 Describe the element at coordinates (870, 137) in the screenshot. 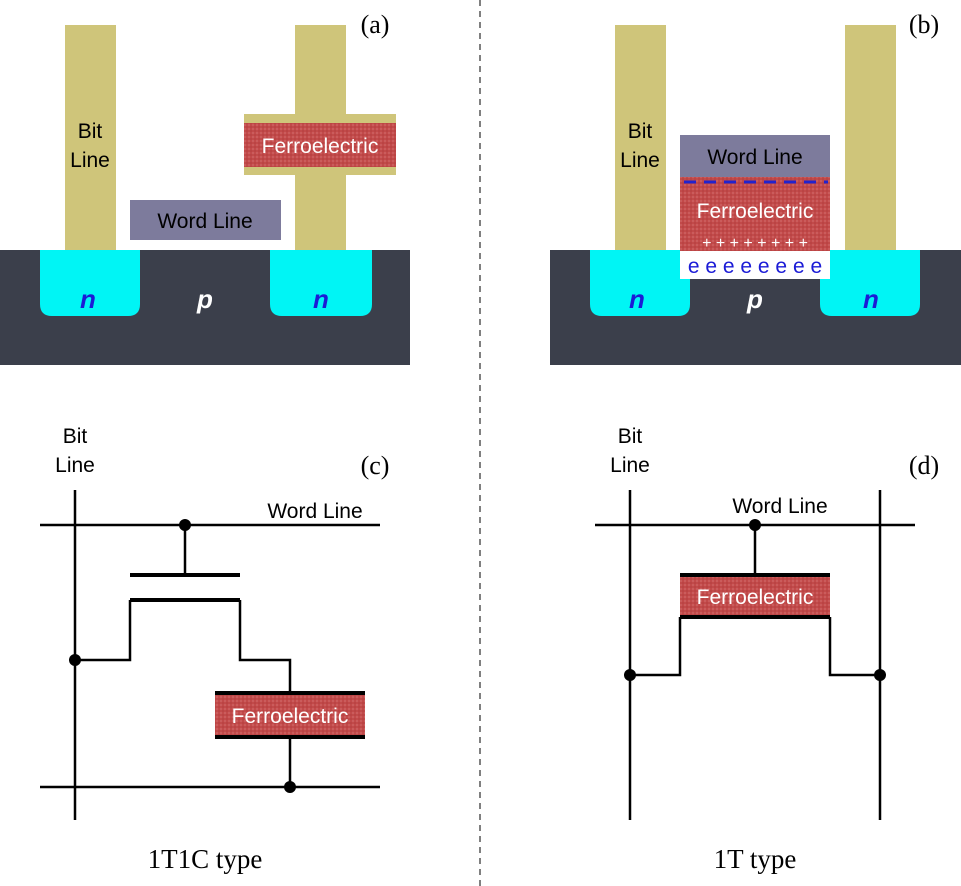

I see `drain-column` at that location.